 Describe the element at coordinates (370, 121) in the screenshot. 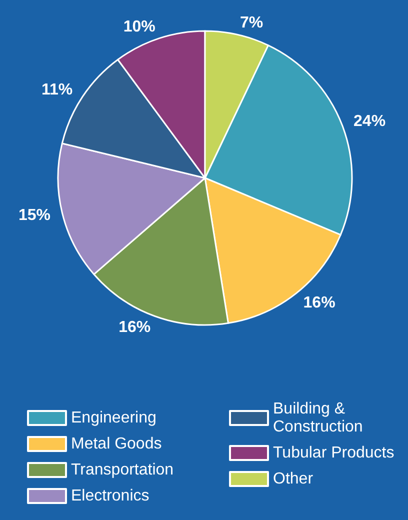

I see `data-label: 24%` at that location.